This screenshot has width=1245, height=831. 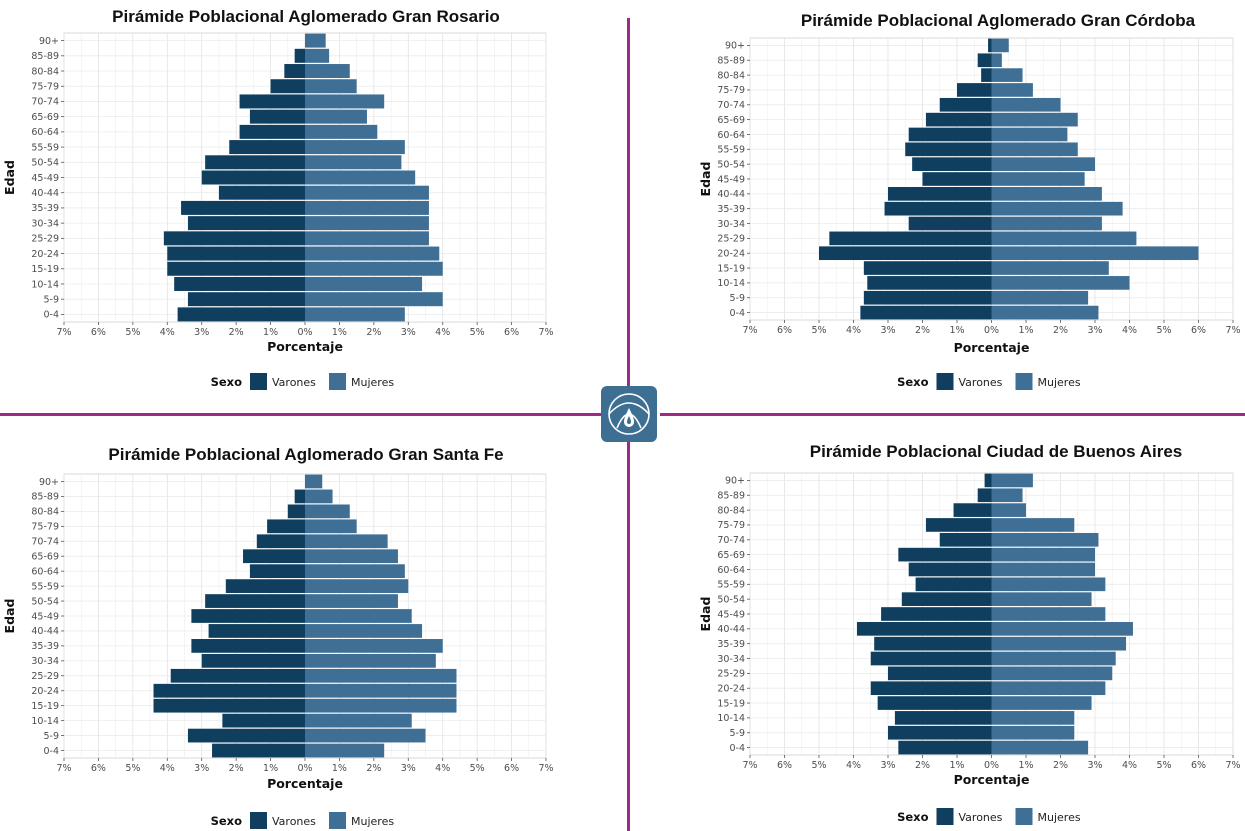 What do you see at coordinates (45, 193) in the screenshot?
I see `y-tick-label: 40-44` at bounding box center [45, 193].